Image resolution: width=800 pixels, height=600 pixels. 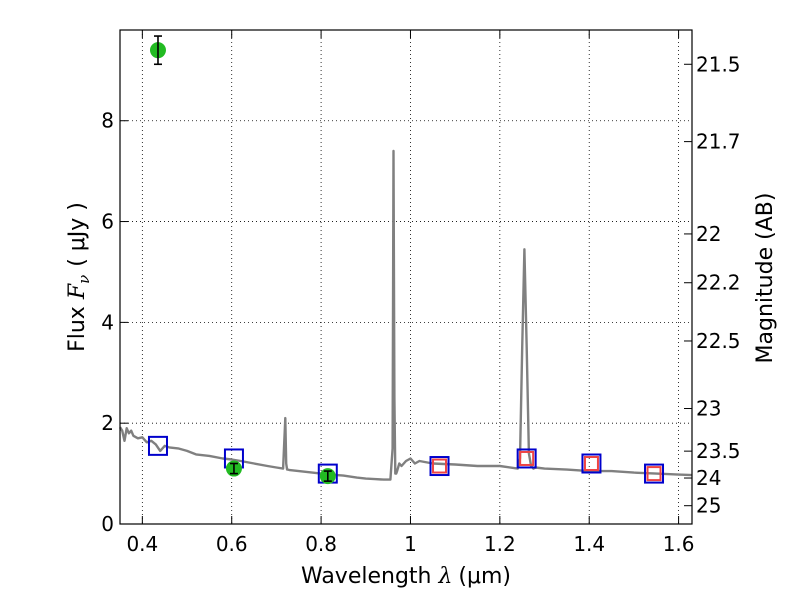 I want to click on mag-tick-label: 23, so click(x=708, y=409).